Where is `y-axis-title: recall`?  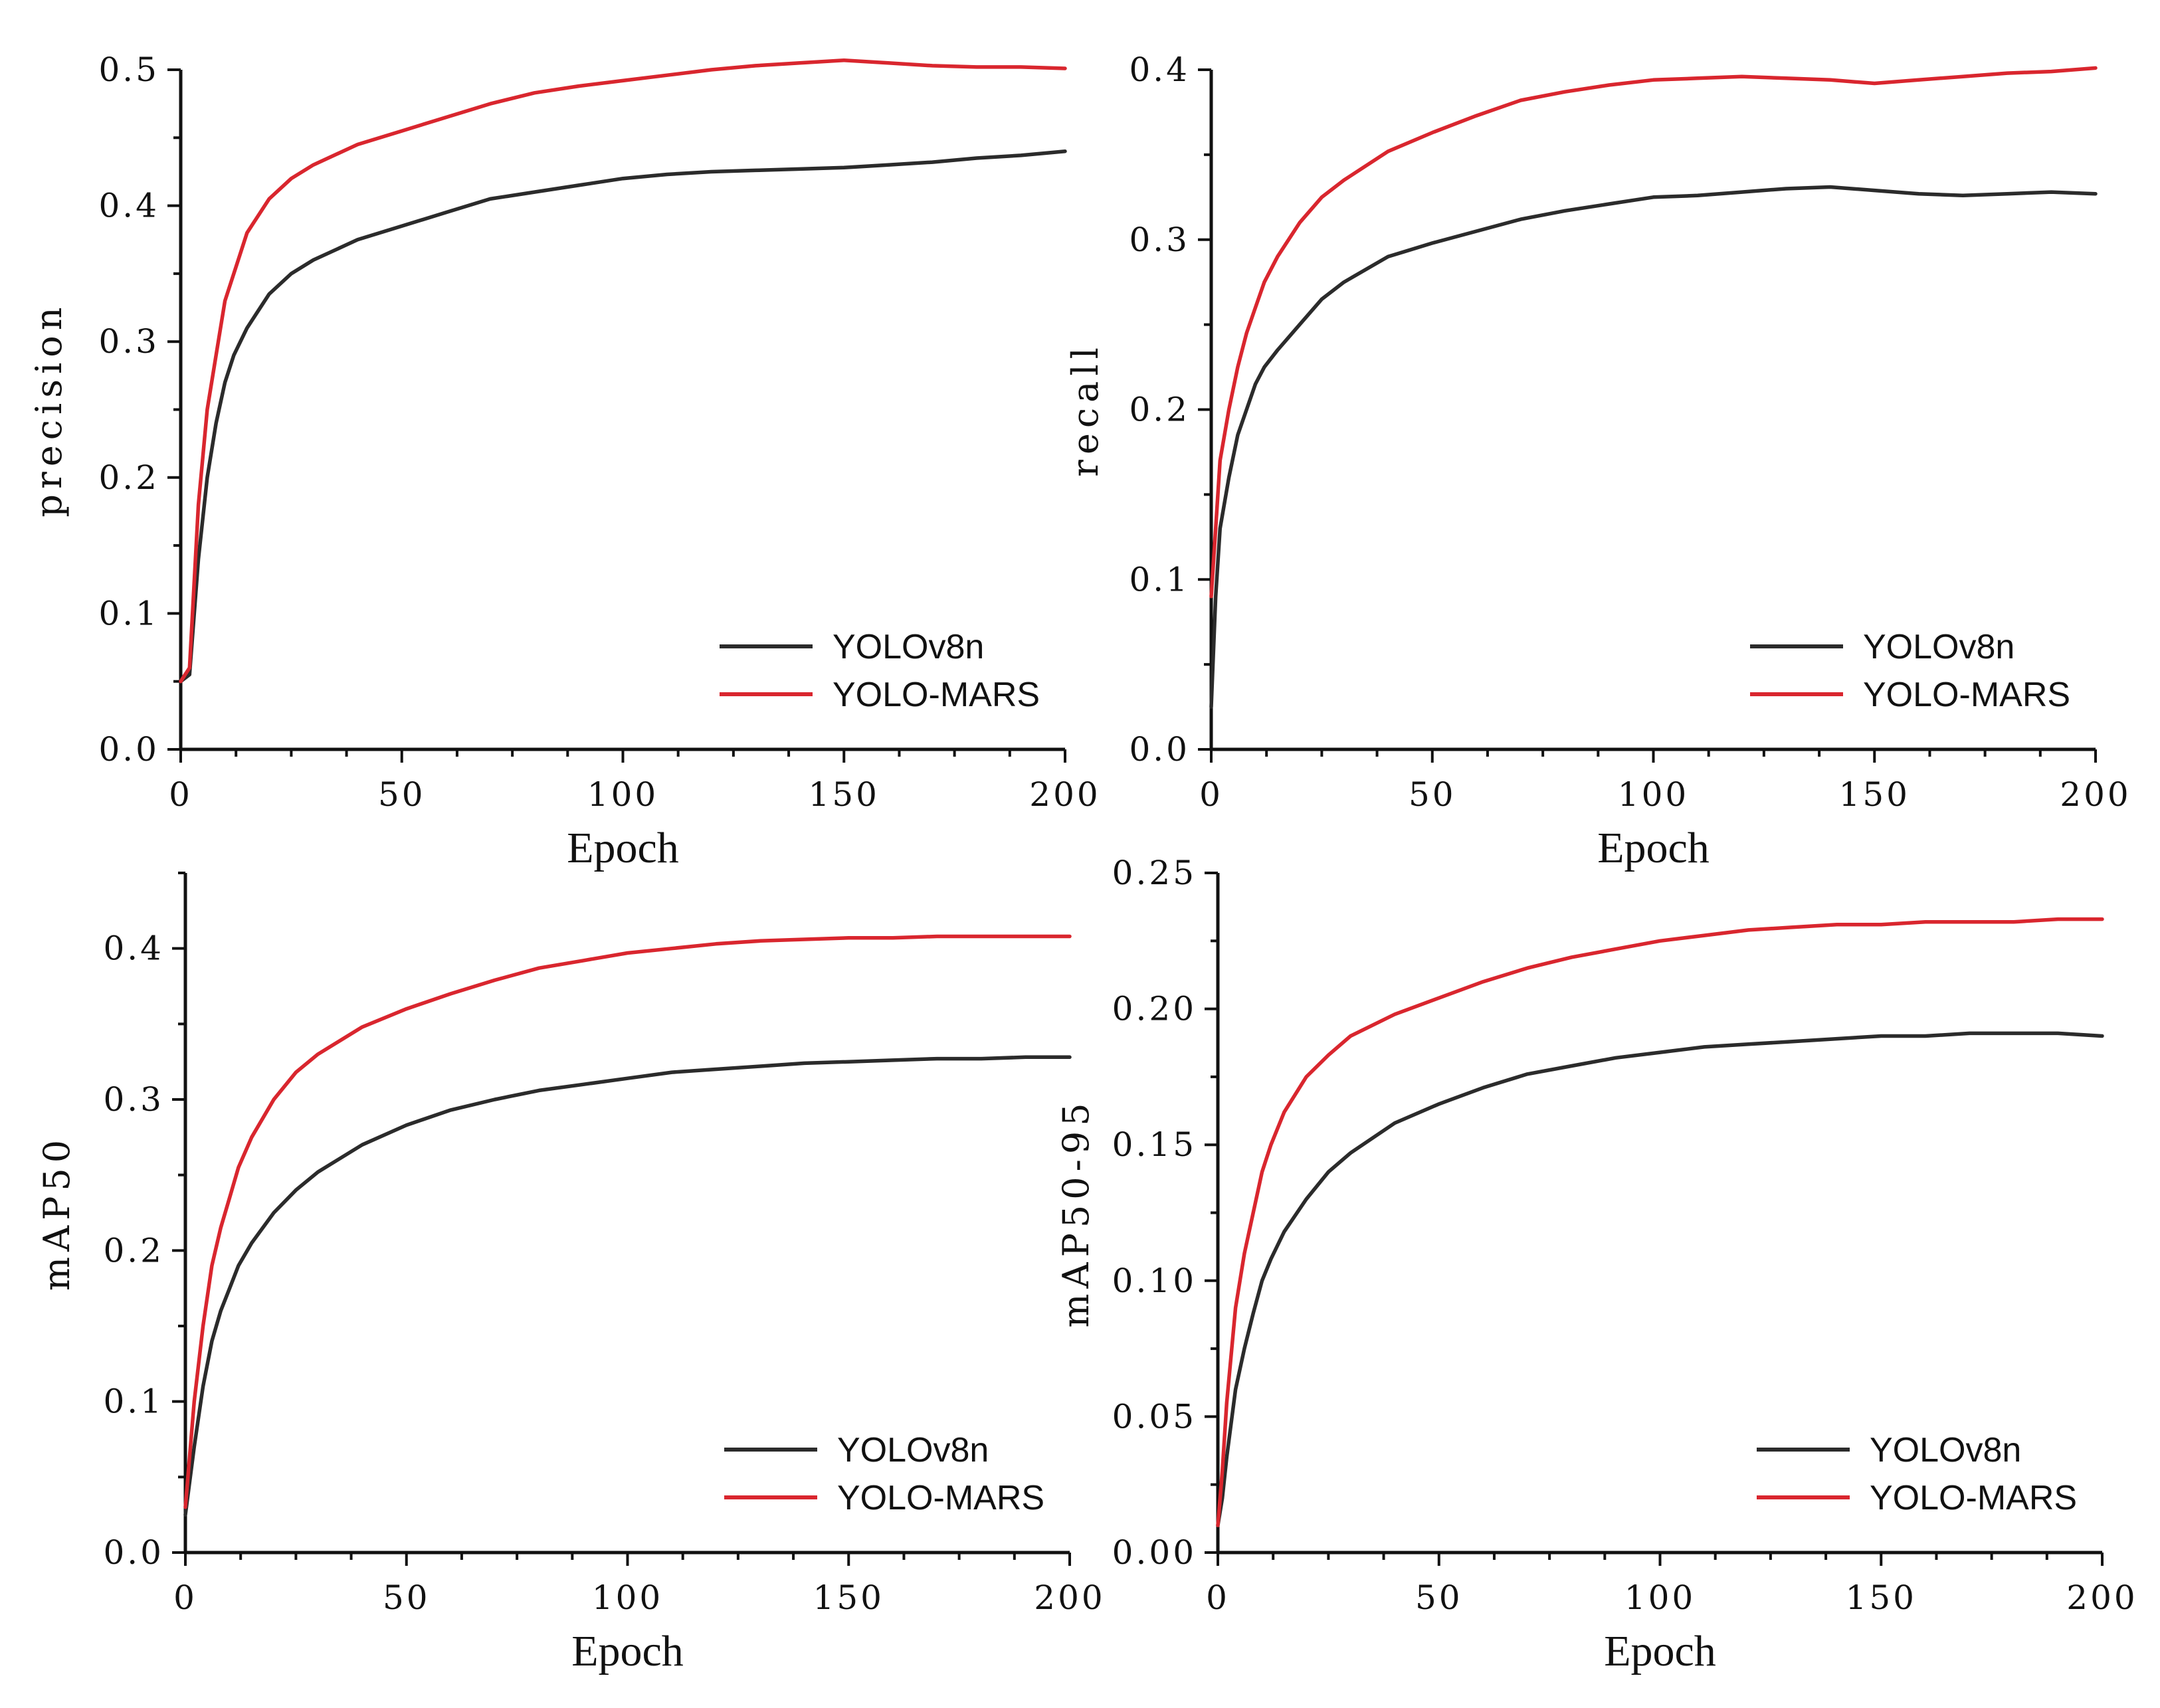
y-axis-title: recall is located at coordinates (1085, 410).